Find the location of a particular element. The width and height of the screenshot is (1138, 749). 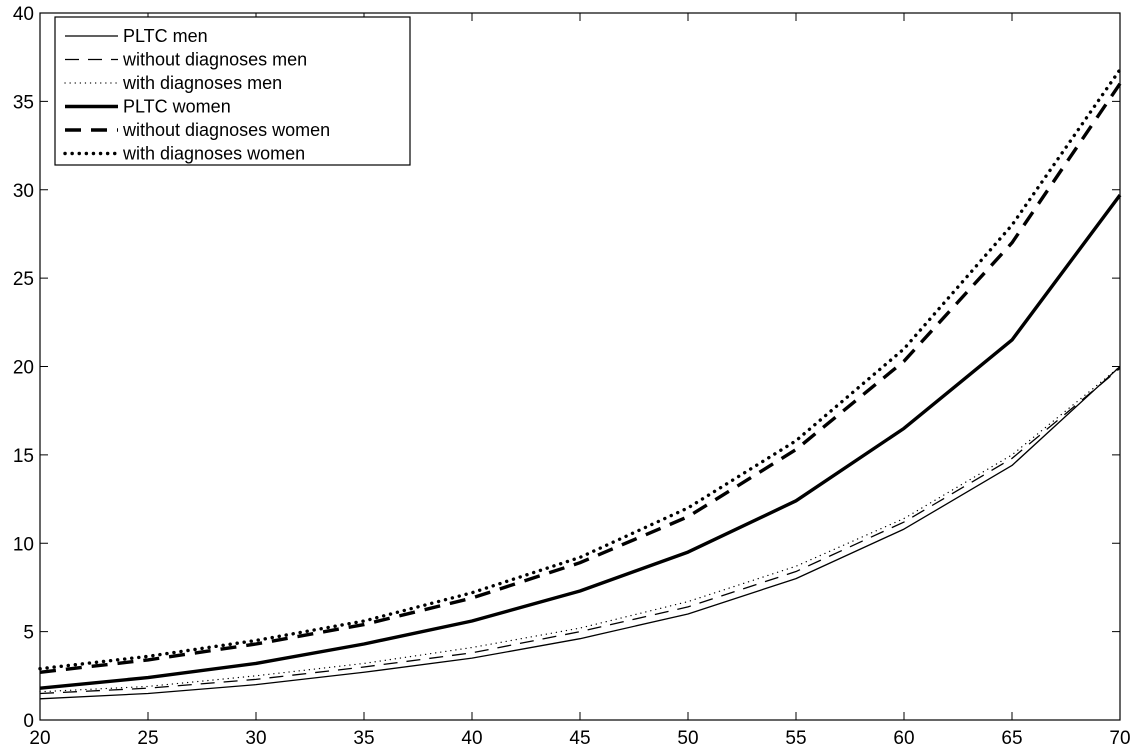

legend-label: PLTC men is located at coordinates (165, 36).